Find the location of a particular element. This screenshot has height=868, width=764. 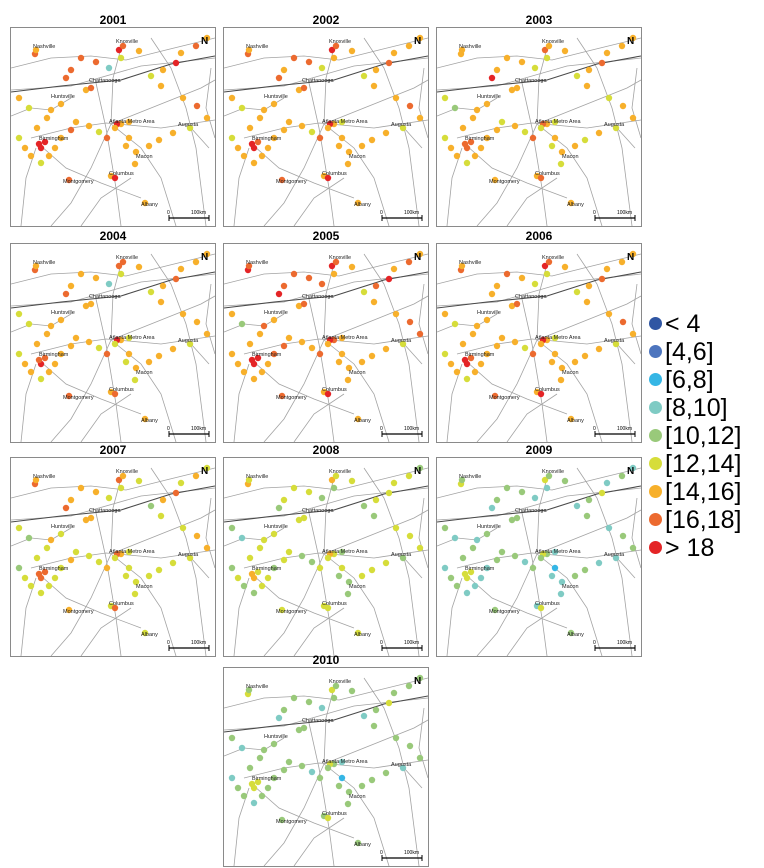

legend-item: [16,18] is located at coordinates (705, 520).